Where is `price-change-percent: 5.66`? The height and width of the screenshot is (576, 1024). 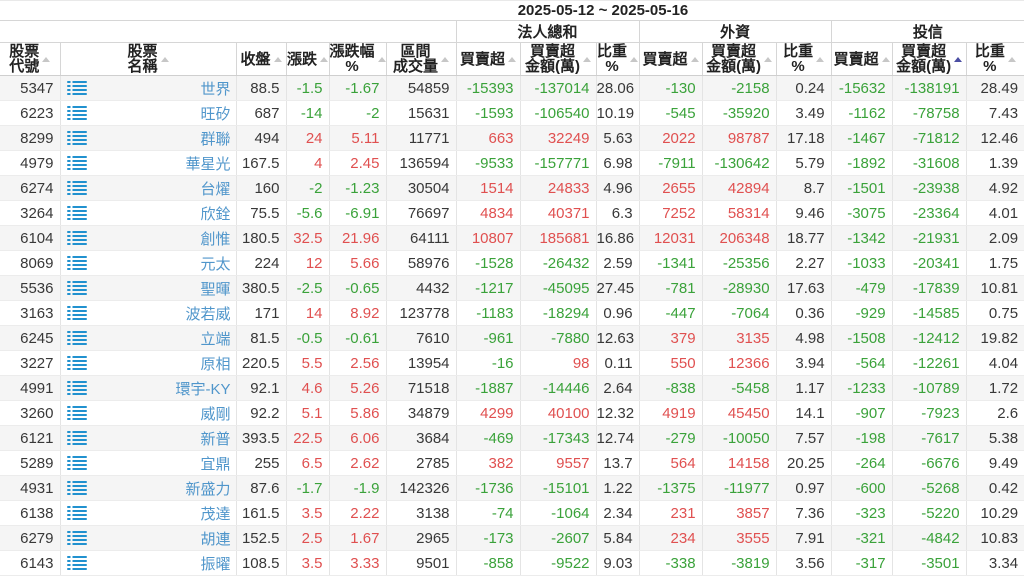
price-change-percent: 5.66 is located at coordinates (357, 263).